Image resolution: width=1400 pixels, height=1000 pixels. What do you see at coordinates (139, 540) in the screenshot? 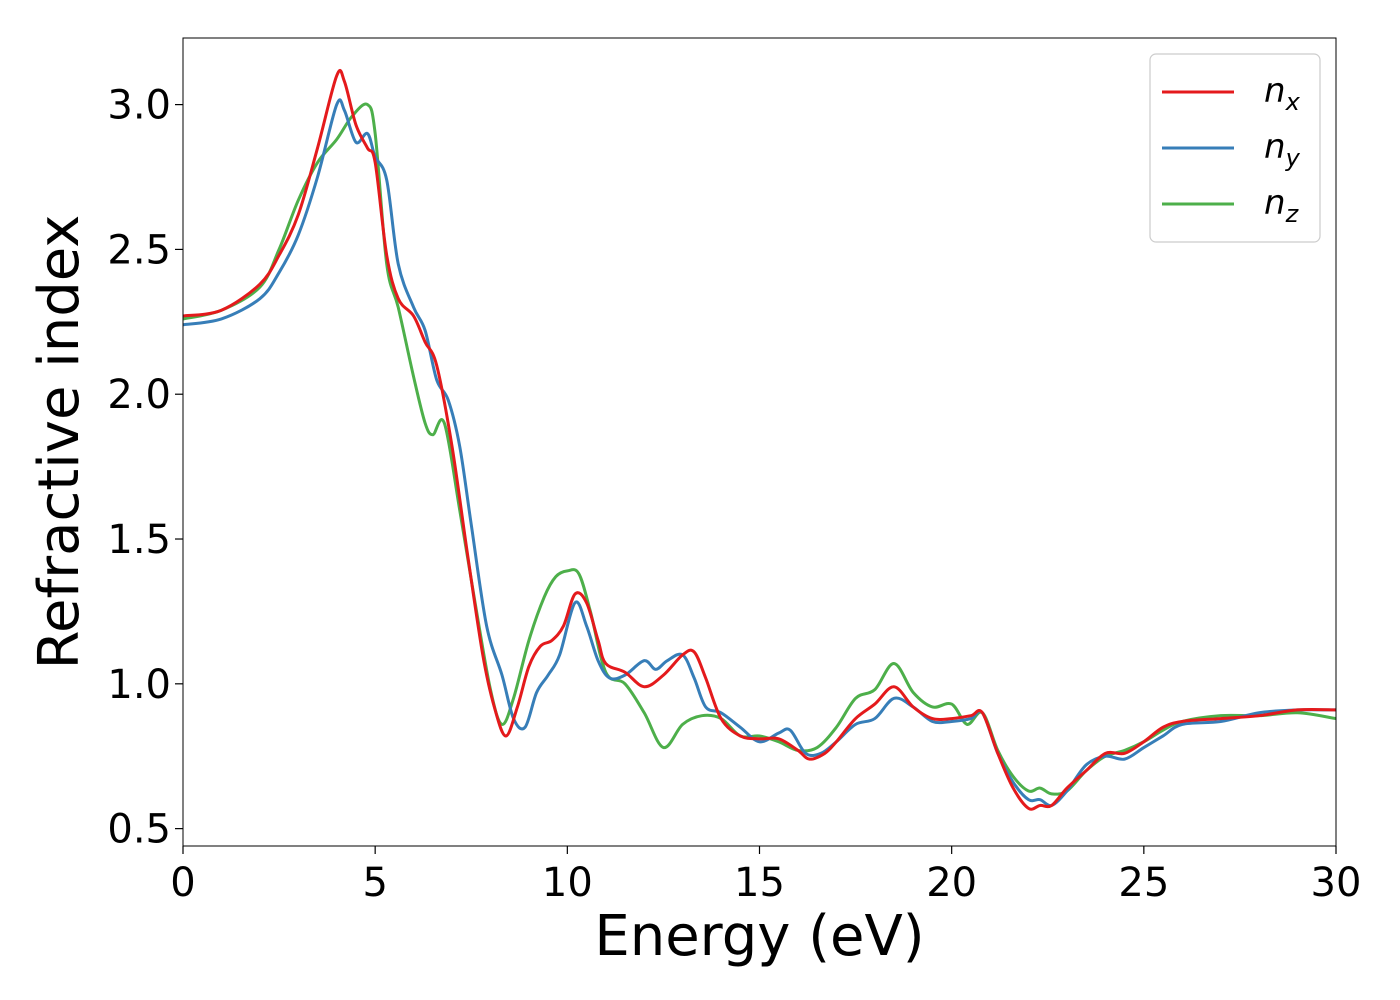
I see `y-tick-label: 1.5` at bounding box center [139, 540].